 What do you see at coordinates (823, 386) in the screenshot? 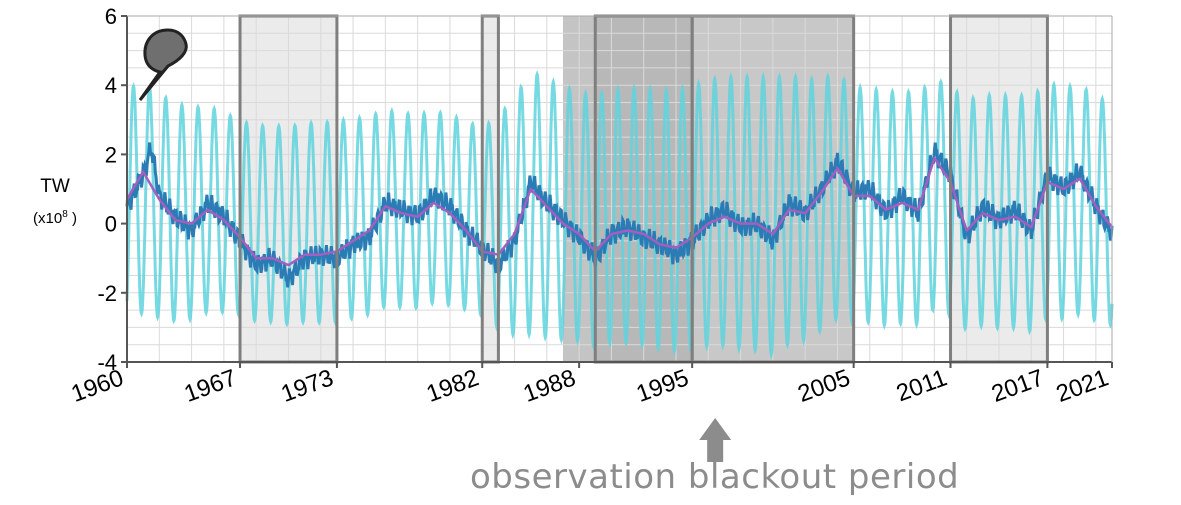
I see `x-tick-label: 2005` at bounding box center [823, 386].